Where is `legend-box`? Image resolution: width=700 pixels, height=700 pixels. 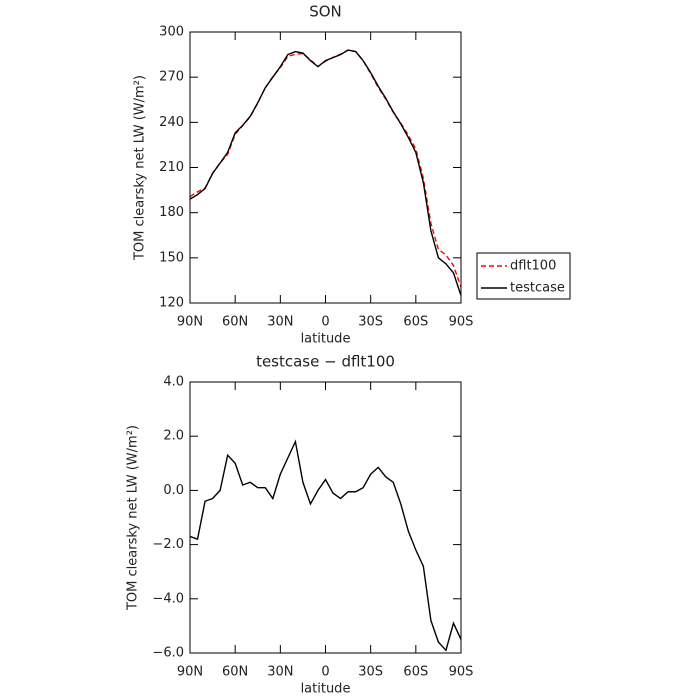 legend-box is located at coordinates (523, 276).